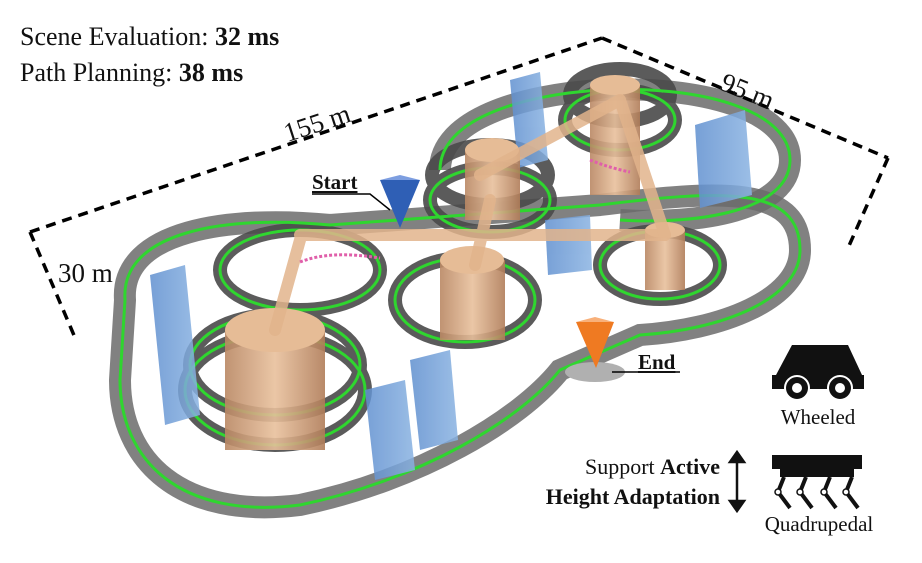 Image resolution: width=922 pixels, height=563 pixels. What do you see at coordinates (612, 482) in the screenshot?
I see `support-caption: Support Active Height Adaptation` at bounding box center [612, 482].